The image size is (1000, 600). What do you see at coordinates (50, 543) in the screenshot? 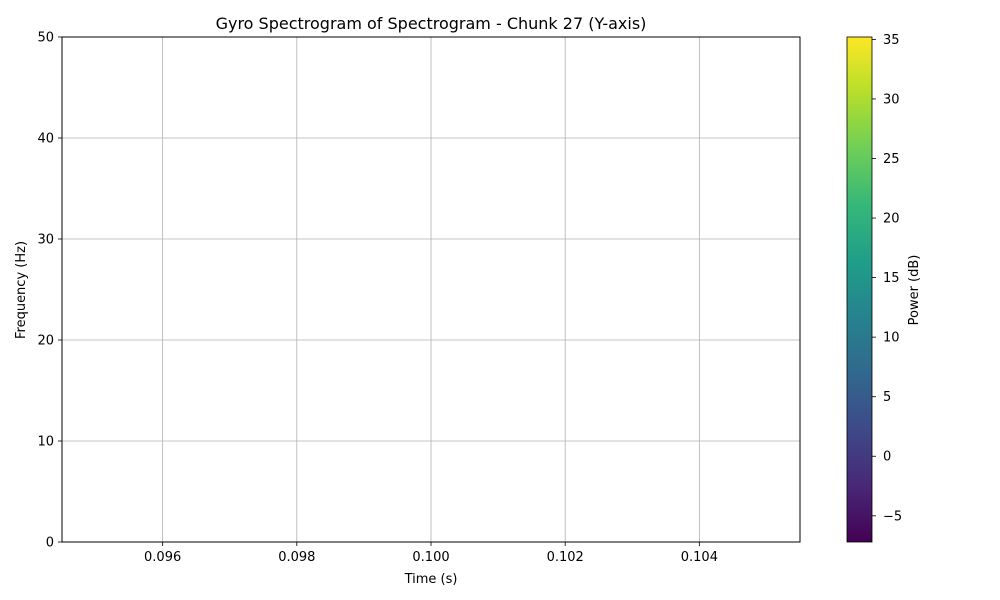
I see `y-tick-label: 0` at bounding box center [50, 543].